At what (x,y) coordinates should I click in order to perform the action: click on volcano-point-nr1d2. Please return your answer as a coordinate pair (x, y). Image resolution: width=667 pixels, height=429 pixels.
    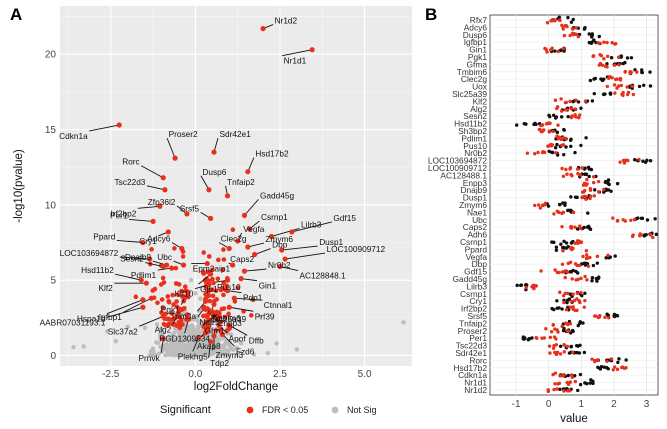
    Looking at the image, I should click on (263, 28).